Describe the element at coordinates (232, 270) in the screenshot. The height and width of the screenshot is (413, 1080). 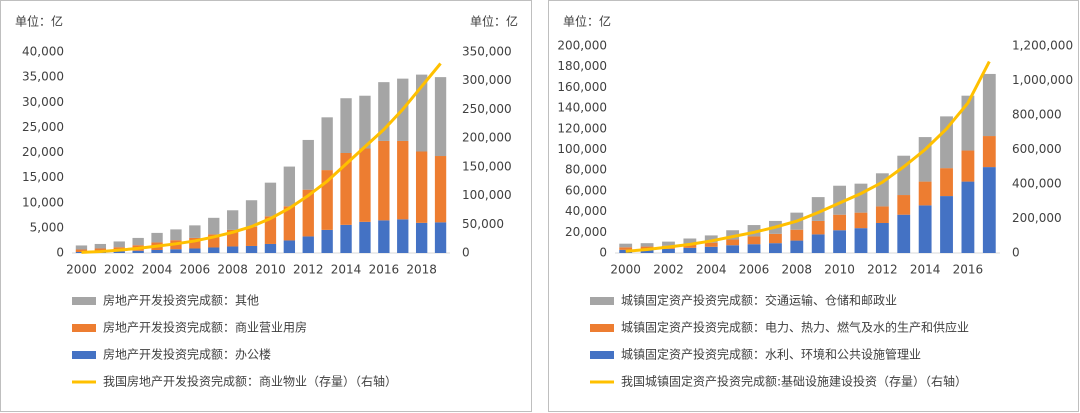
I see `x-tick-label: 2008` at that location.